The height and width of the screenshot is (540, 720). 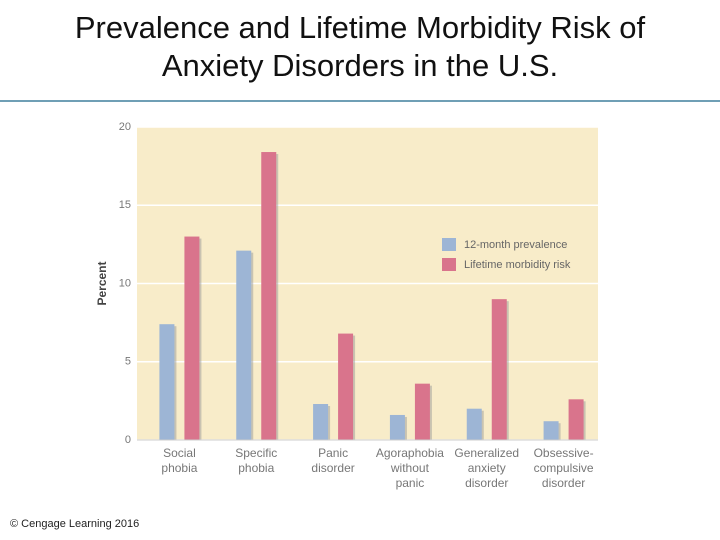 What do you see at coordinates (256, 453) in the screenshot?
I see `x-tick-label-line: Specific` at bounding box center [256, 453].